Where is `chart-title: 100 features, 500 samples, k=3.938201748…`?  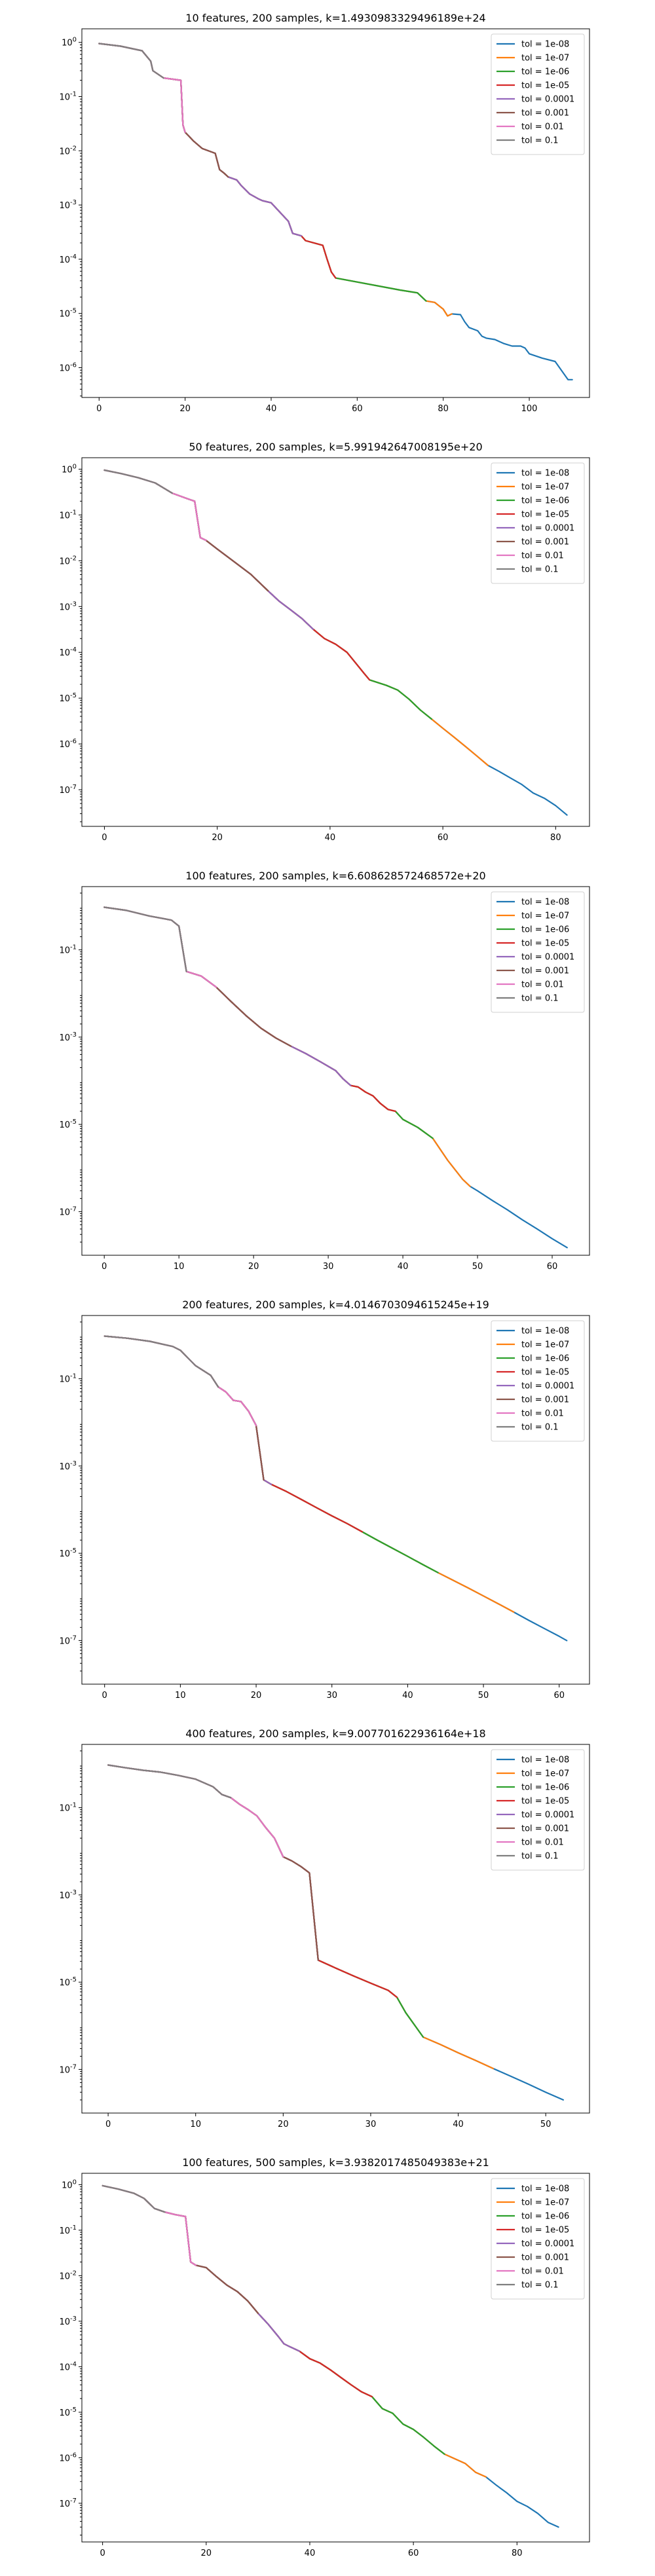 chart-title: 100 features, 500 samples, k=3.938201748… is located at coordinates (336, 2162).